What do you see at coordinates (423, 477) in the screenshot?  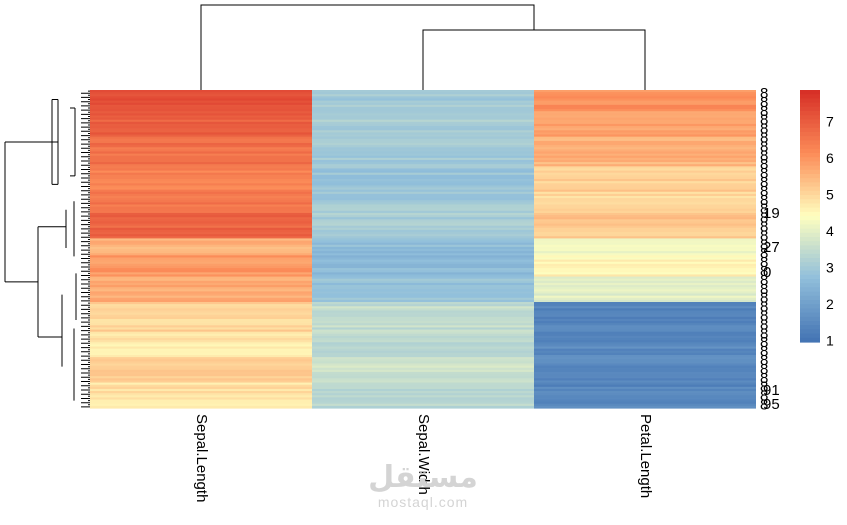 I see `watermark-arabic: مستقل` at bounding box center [423, 477].